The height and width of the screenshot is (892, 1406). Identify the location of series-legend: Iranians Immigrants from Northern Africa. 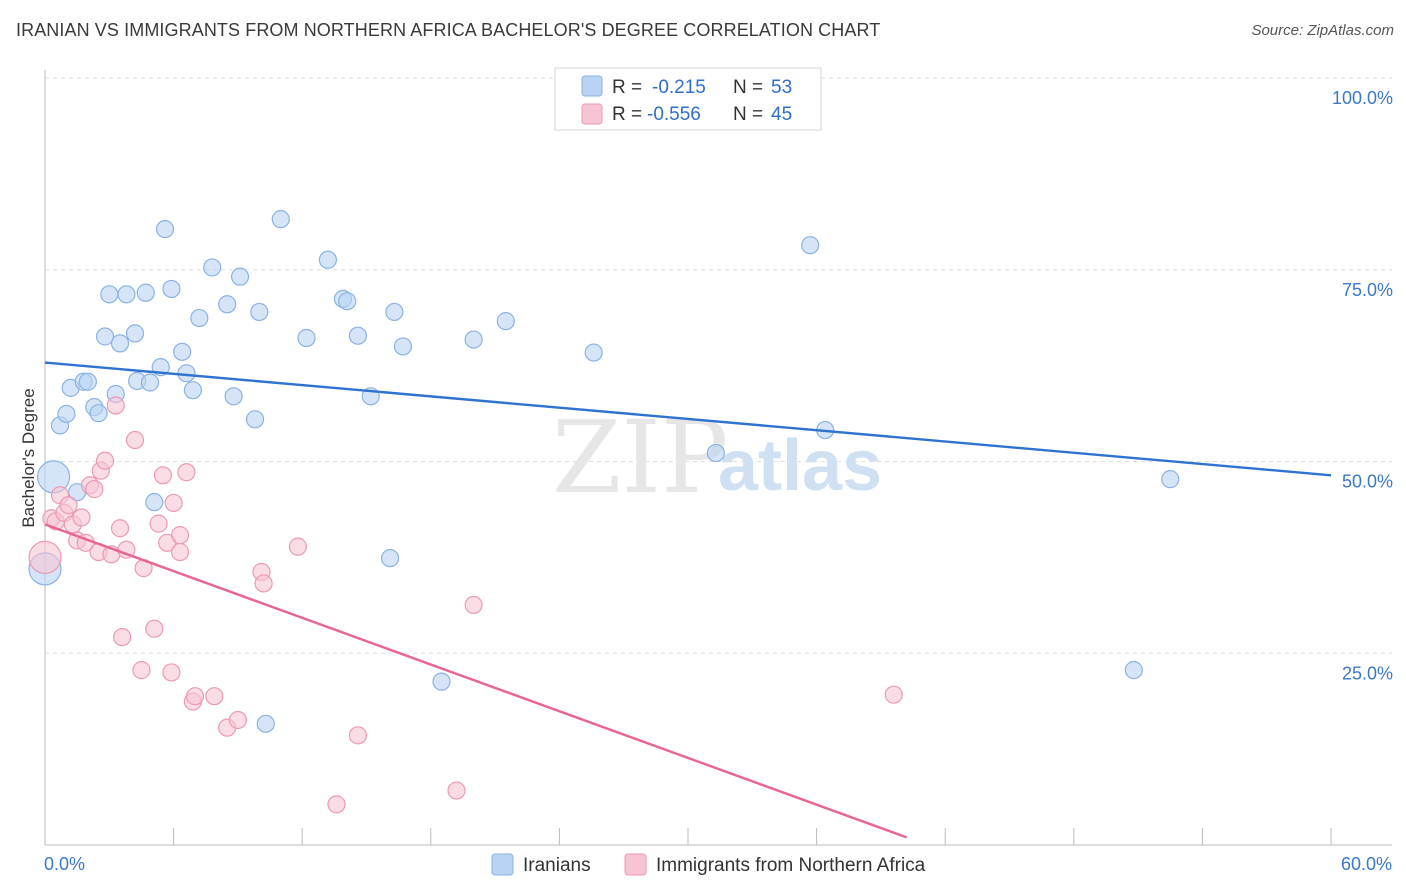
(708, 864).